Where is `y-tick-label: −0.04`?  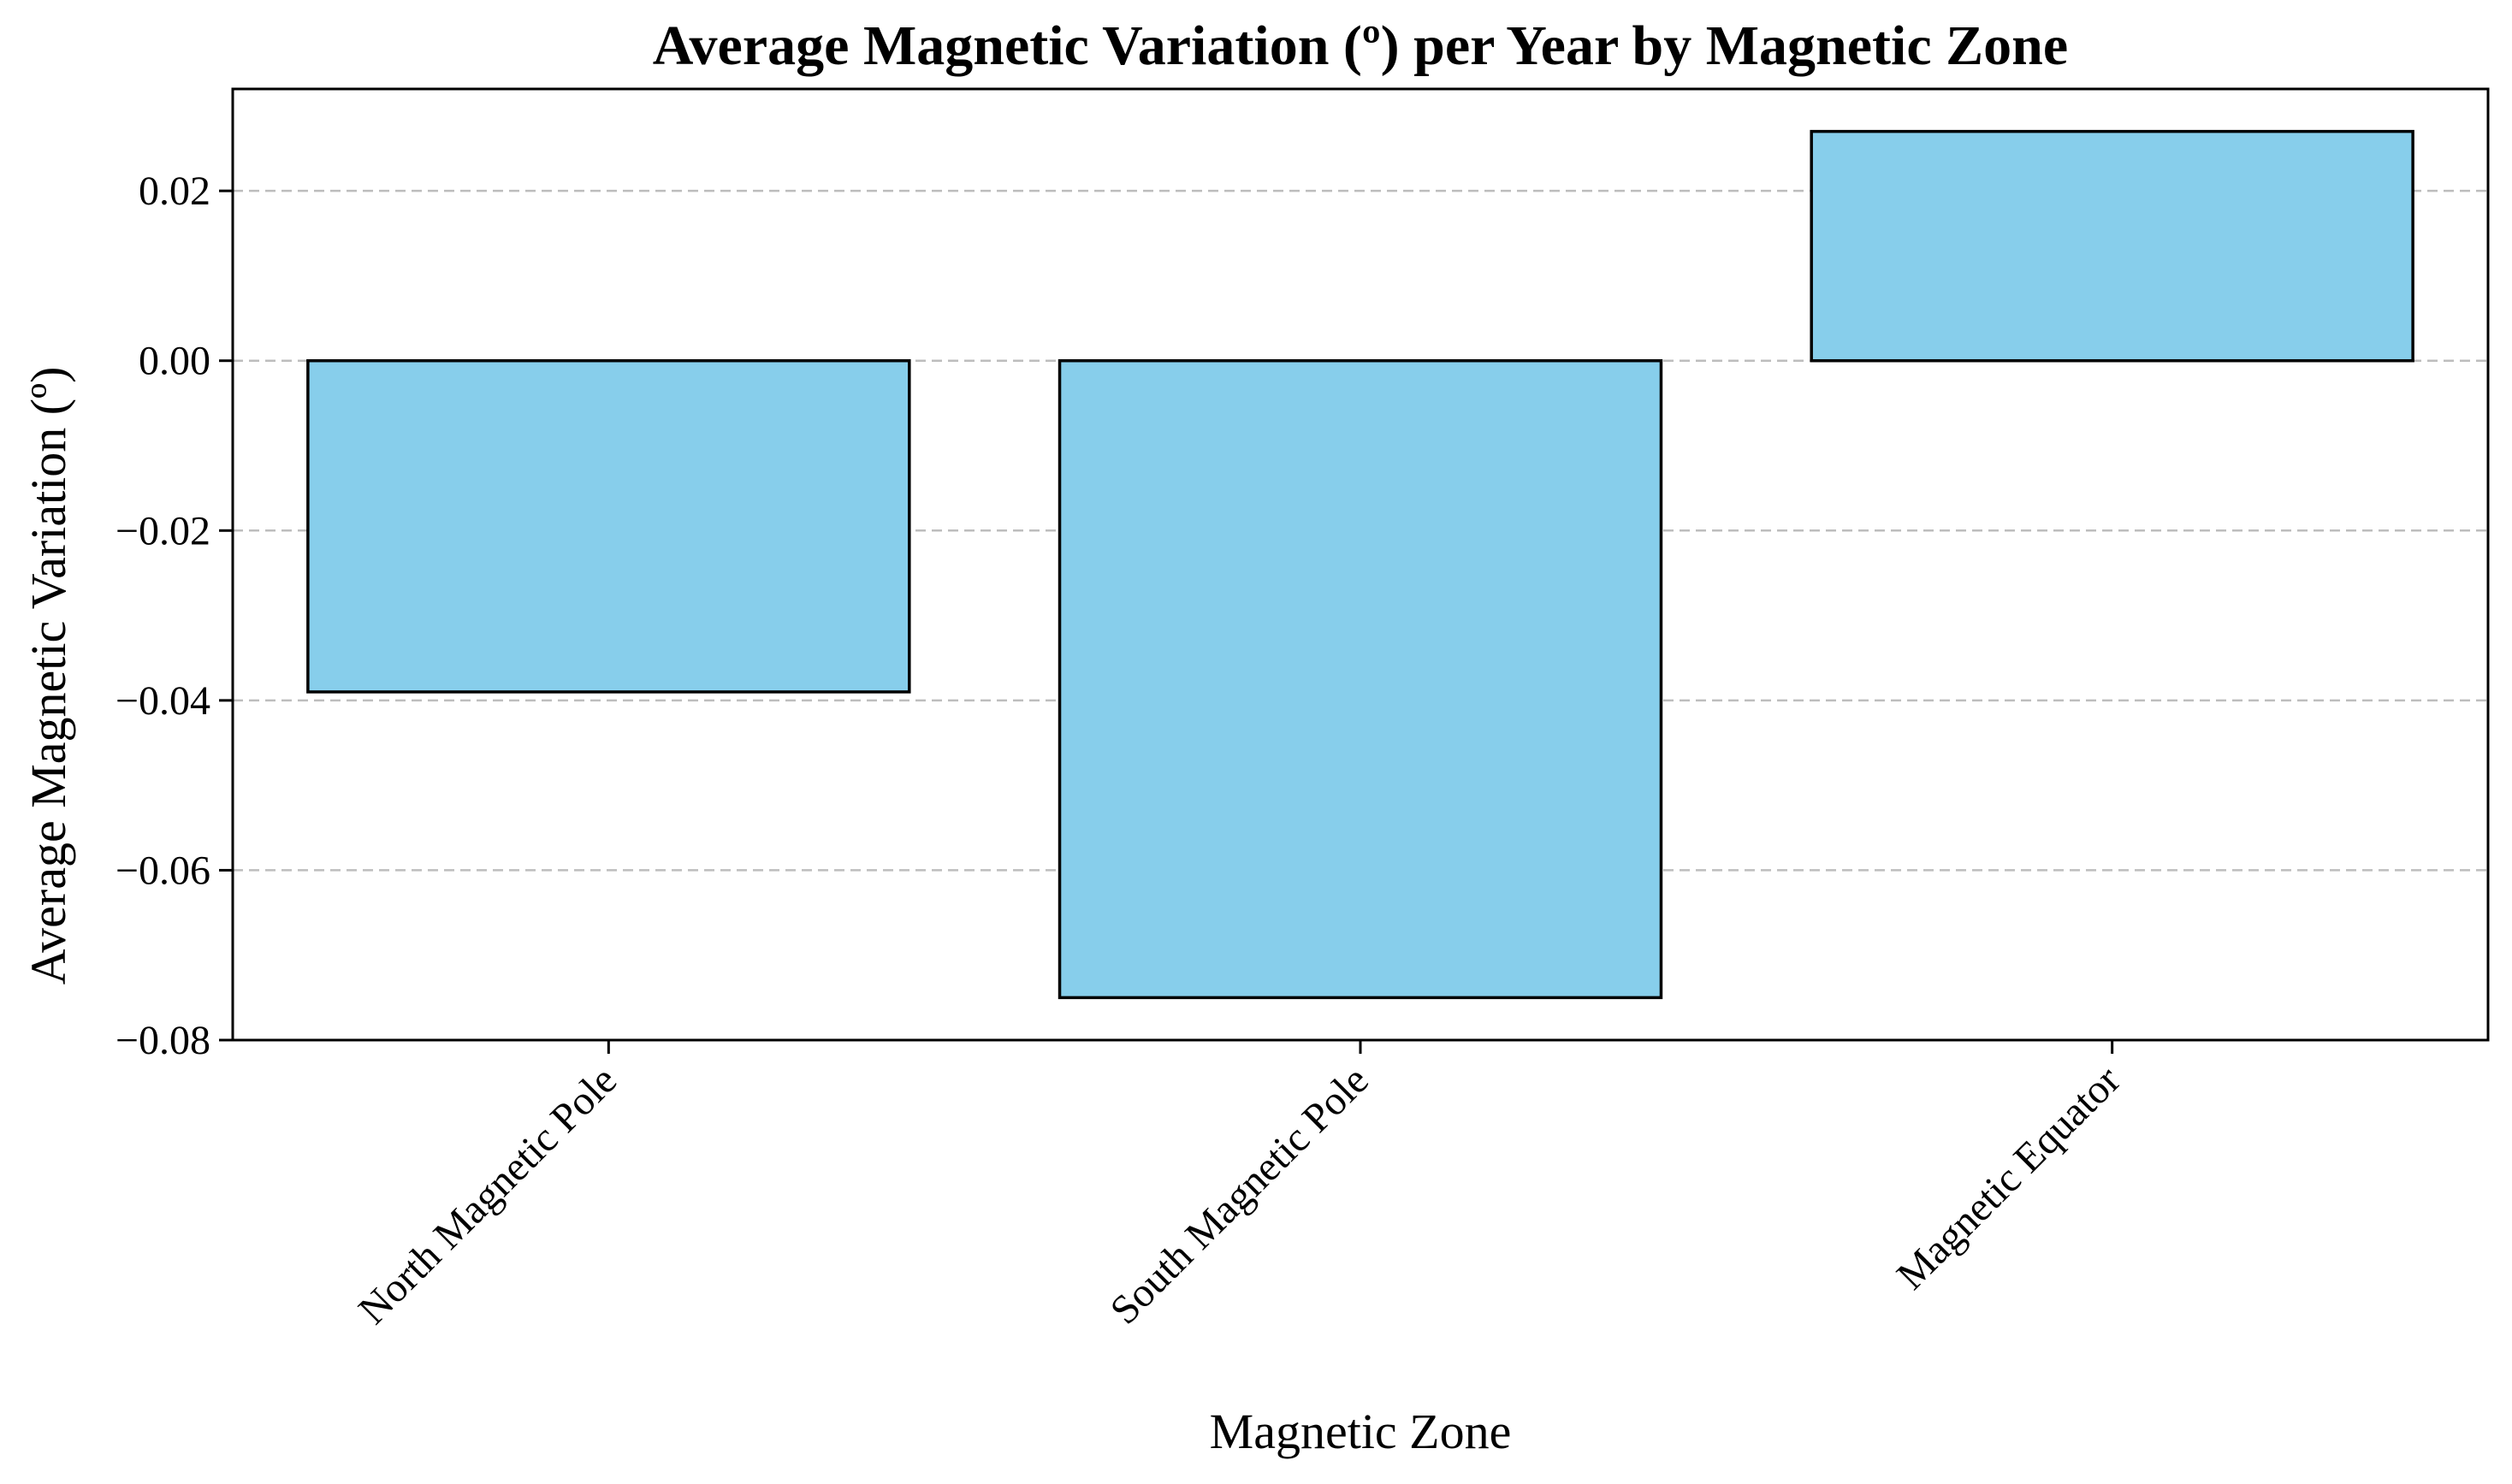
y-tick-label: −0.04 is located at coordinates (163, 701).